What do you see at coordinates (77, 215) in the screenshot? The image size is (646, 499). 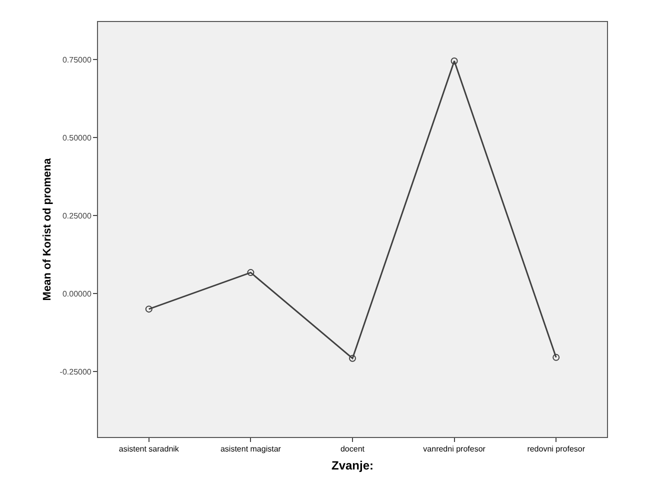 I see `y-tick-label: 0.25000` at bounding box center [77, 215].